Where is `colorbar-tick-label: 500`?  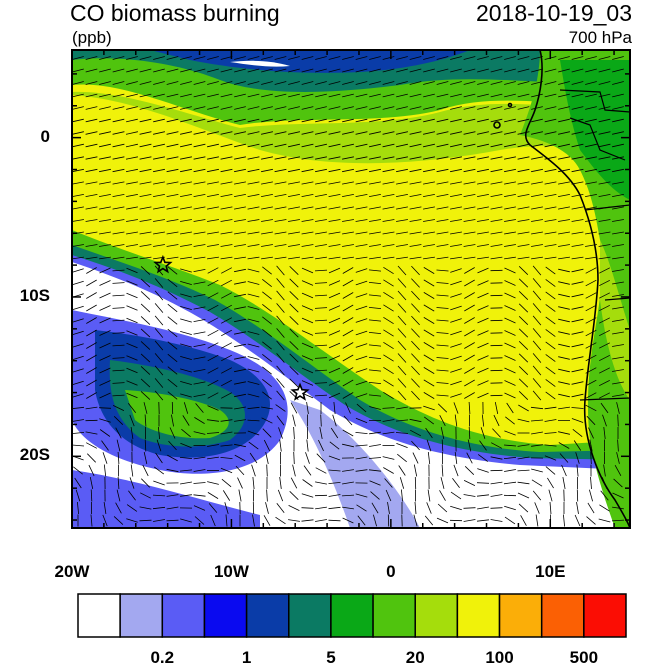 colorbar-tick-label: 500 is located at coordinates (584, 658).